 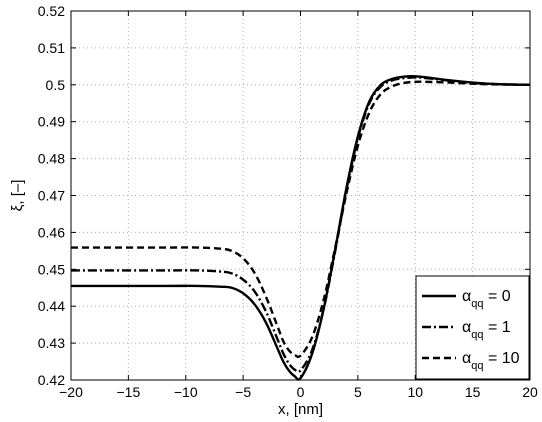 What do you see at coordinates (530, 392) in the screenshot?
I see `x-tick-label: 20` at bounding box center [530, 392].